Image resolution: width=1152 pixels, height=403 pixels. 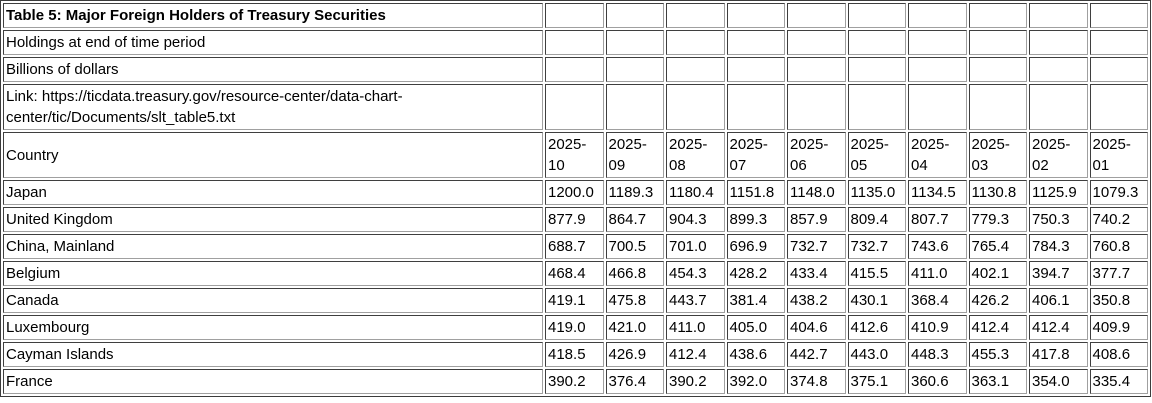 I want to click on value-cell: 877.9, so click(x=574, y=219).